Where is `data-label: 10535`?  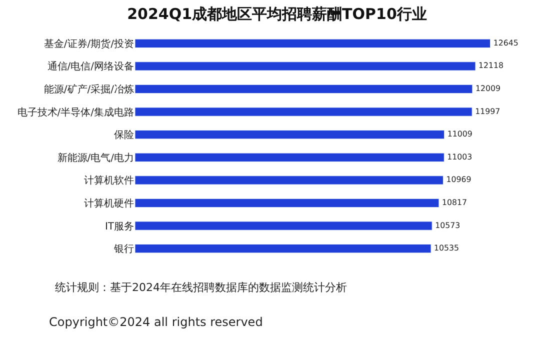 data-label: 10535 is located at coordinates (447, 248).